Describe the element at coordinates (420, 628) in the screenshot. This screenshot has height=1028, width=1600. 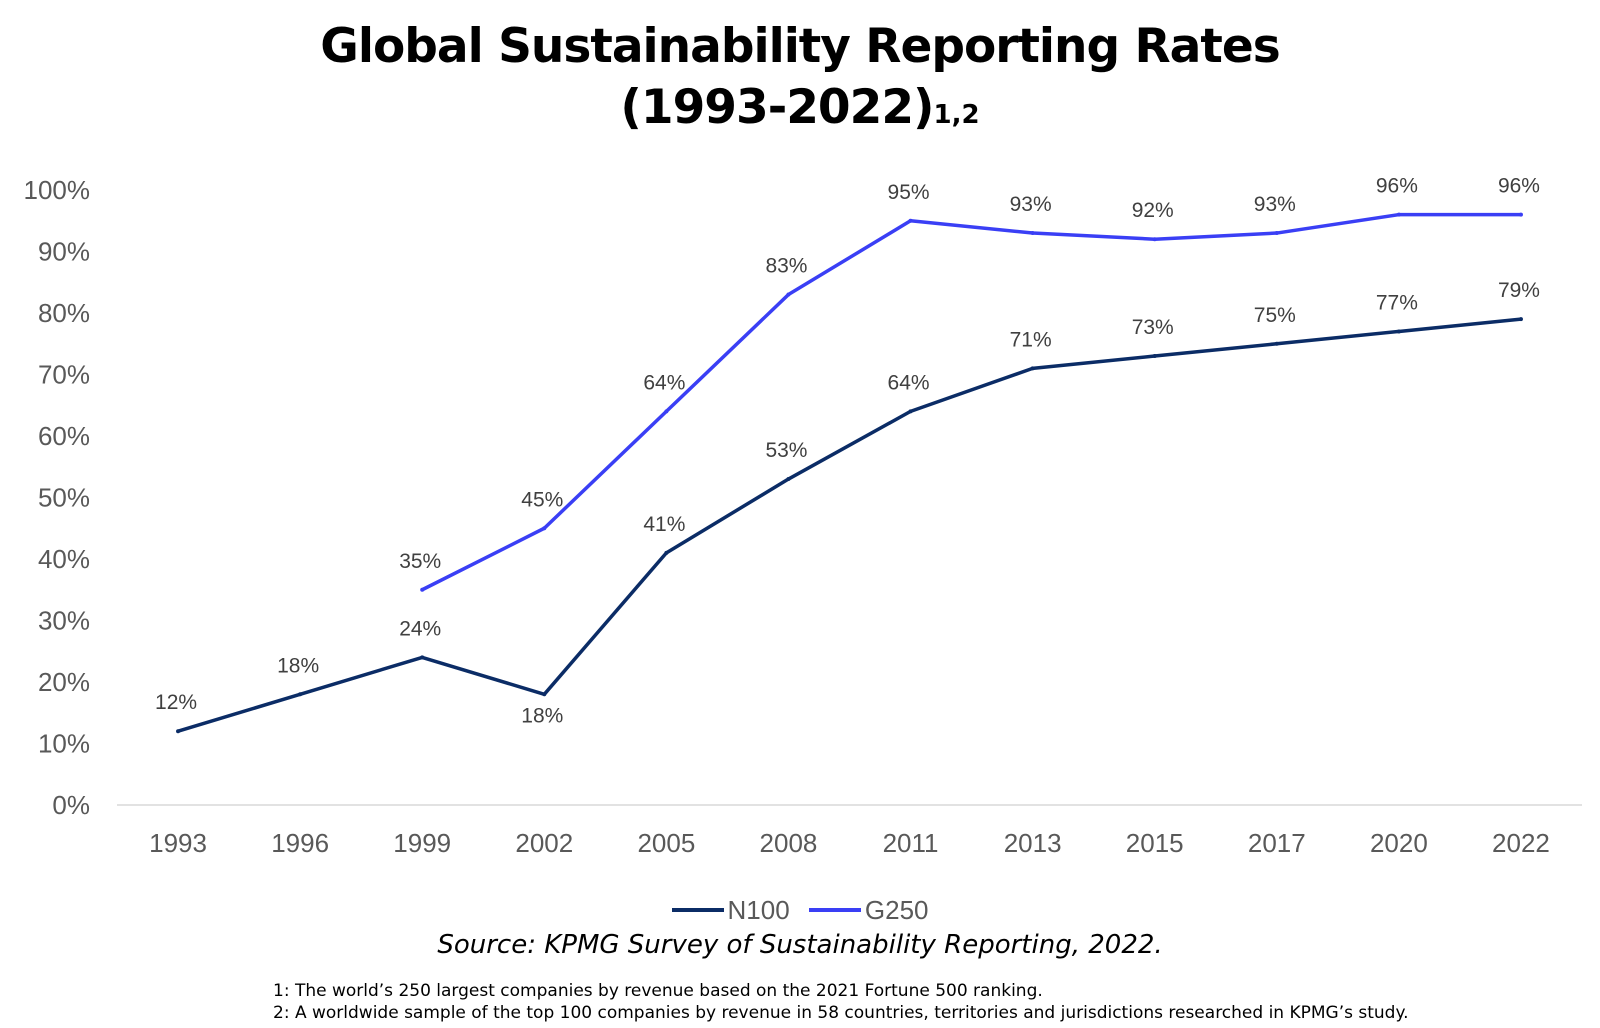
I see `data-label-n100: 24%` at that location.